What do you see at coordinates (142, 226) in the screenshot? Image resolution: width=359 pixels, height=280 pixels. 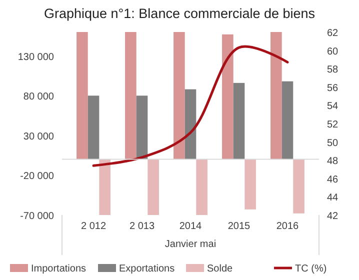 I see `x-tick-label: 2 013` at bounding box center [142, 226].